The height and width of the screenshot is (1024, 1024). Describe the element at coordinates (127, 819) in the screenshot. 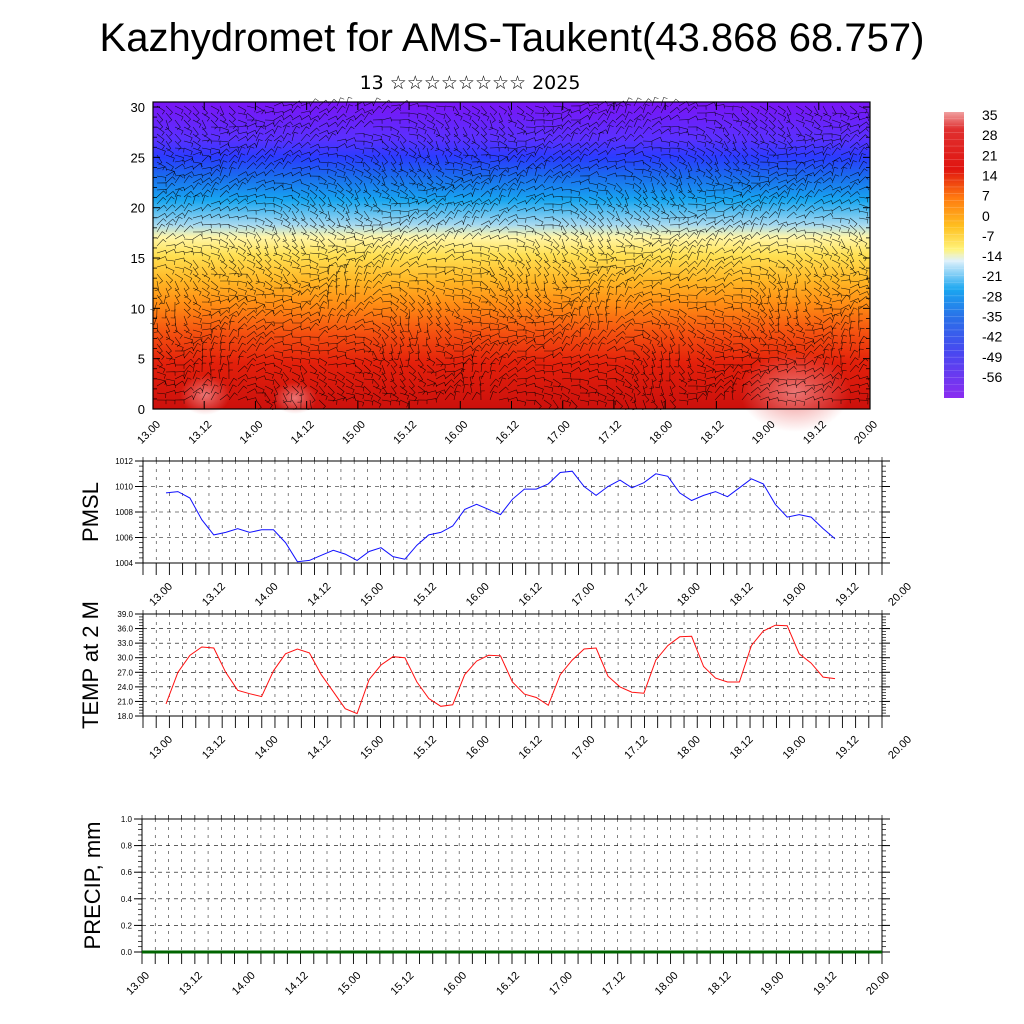

I see `y-tick-label: 1.0` at that location.